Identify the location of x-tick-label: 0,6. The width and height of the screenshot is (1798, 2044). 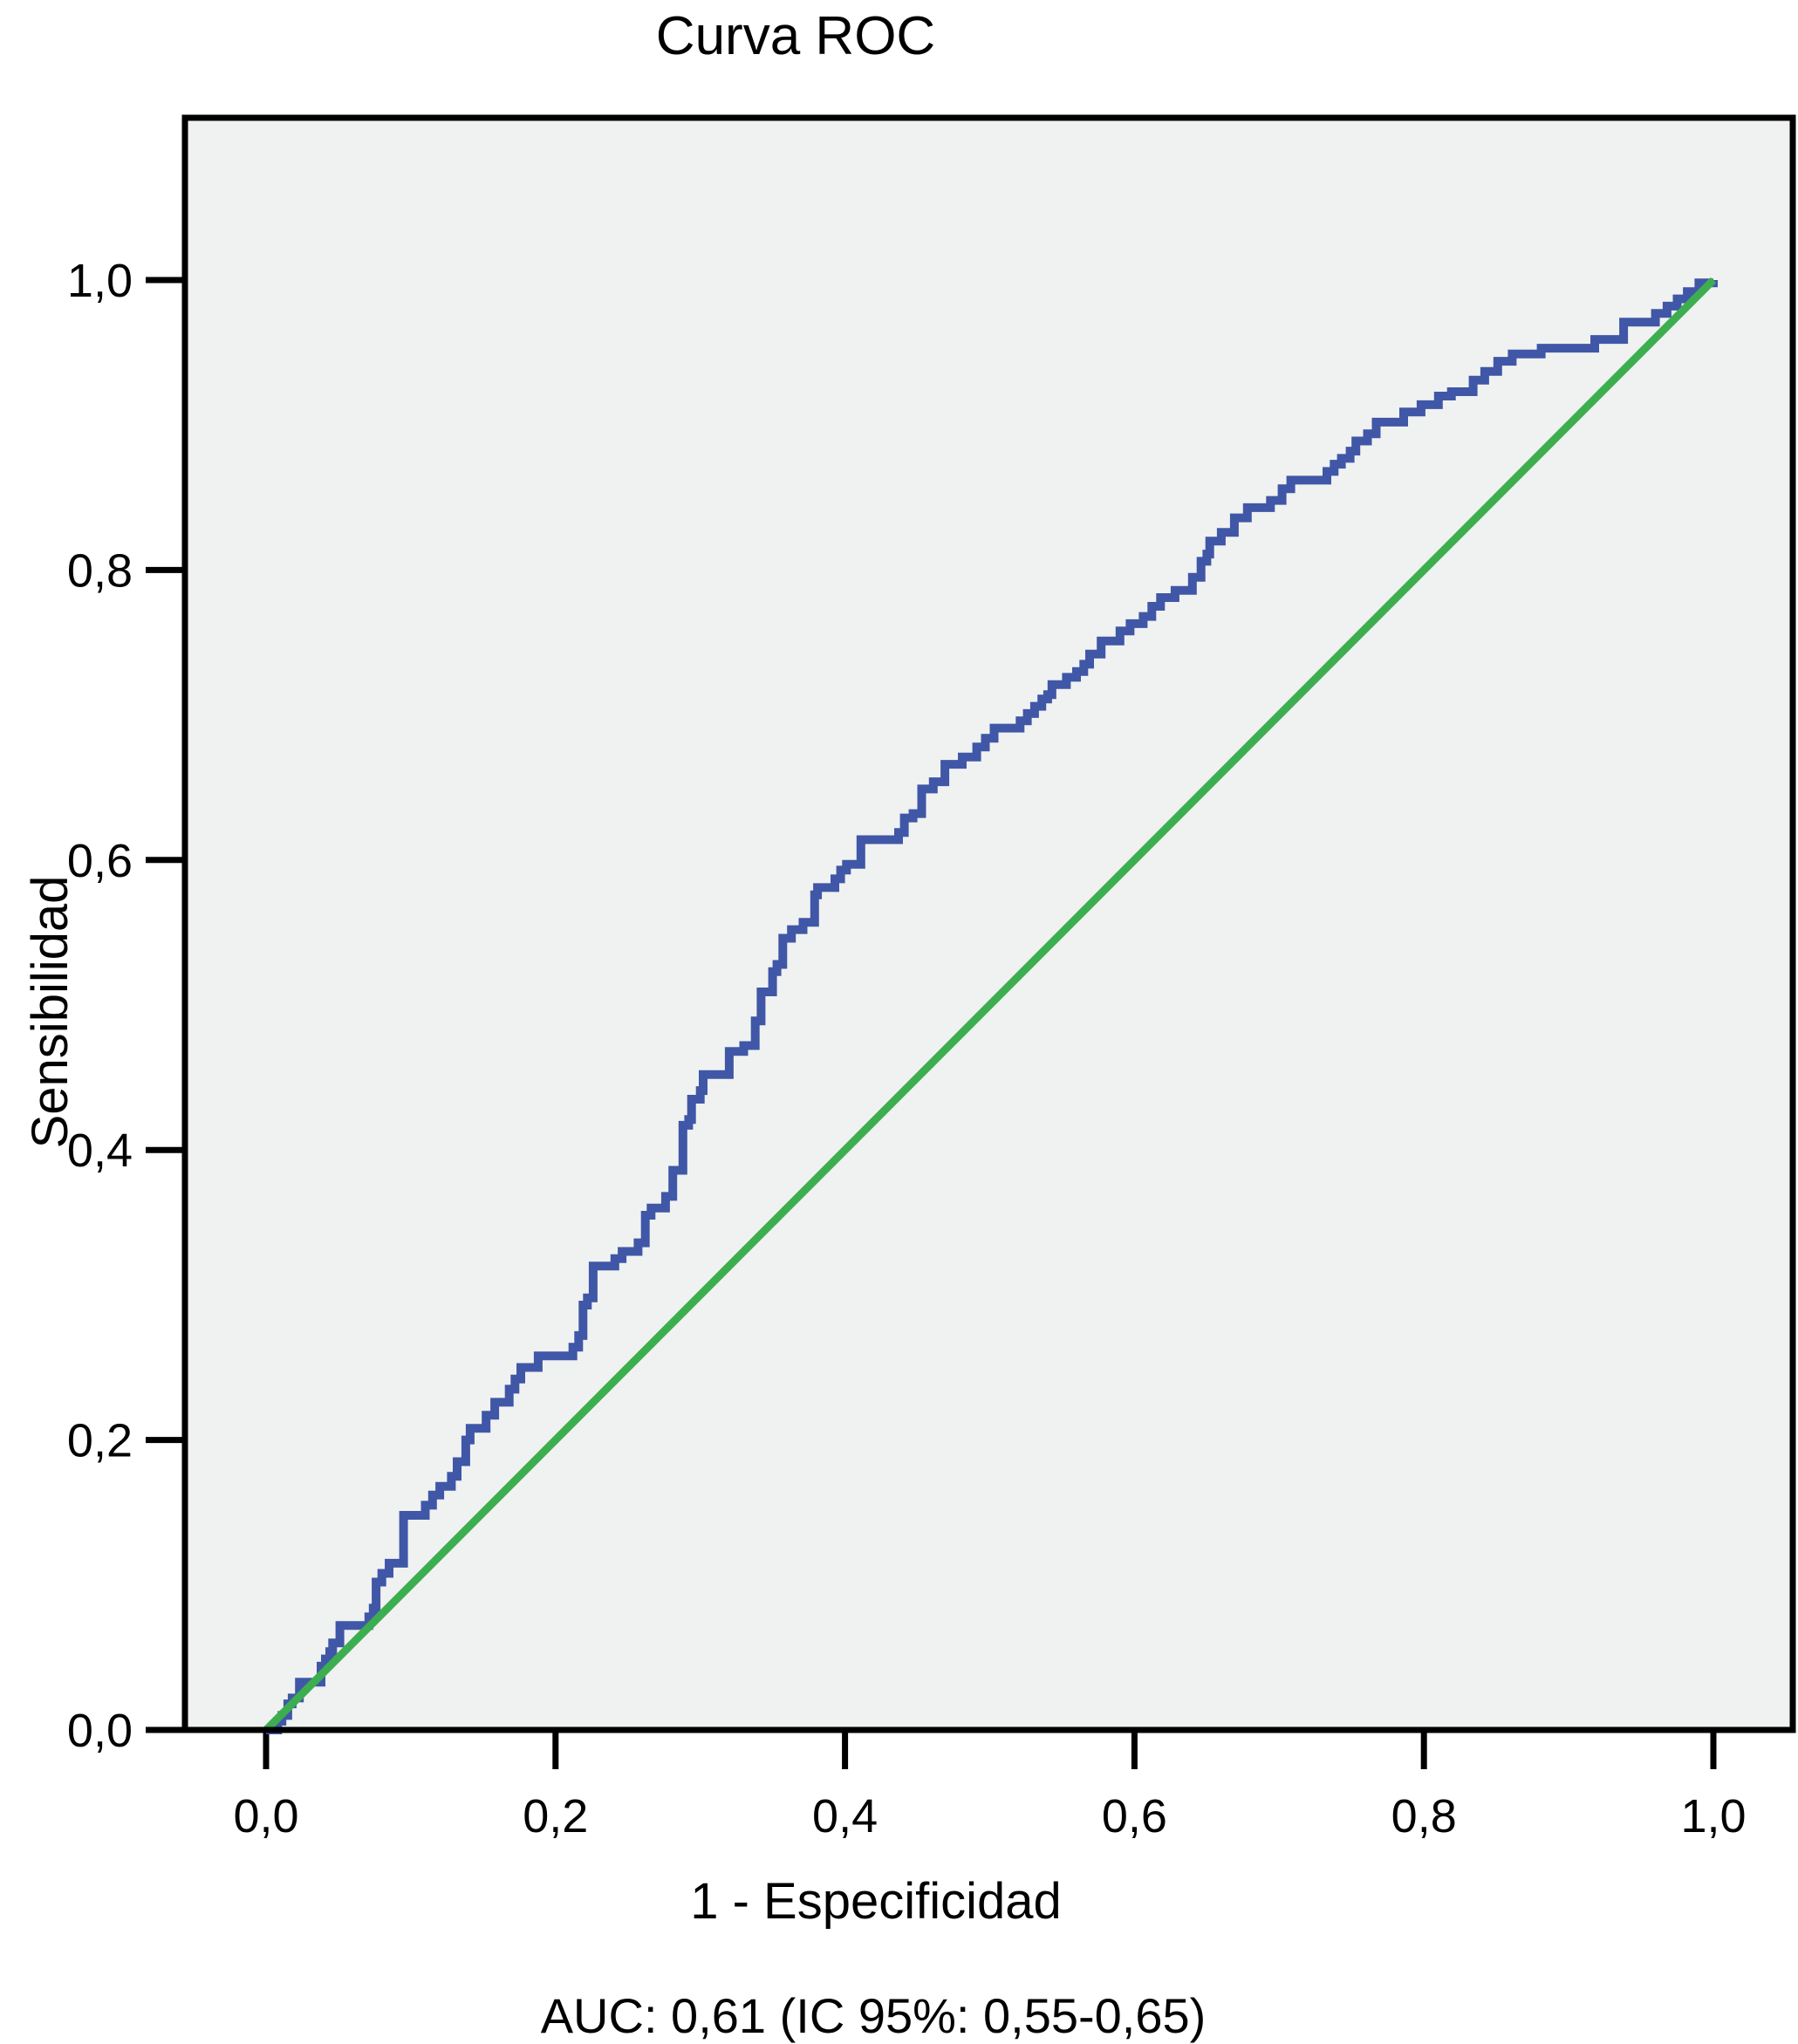
(1134, 1816).